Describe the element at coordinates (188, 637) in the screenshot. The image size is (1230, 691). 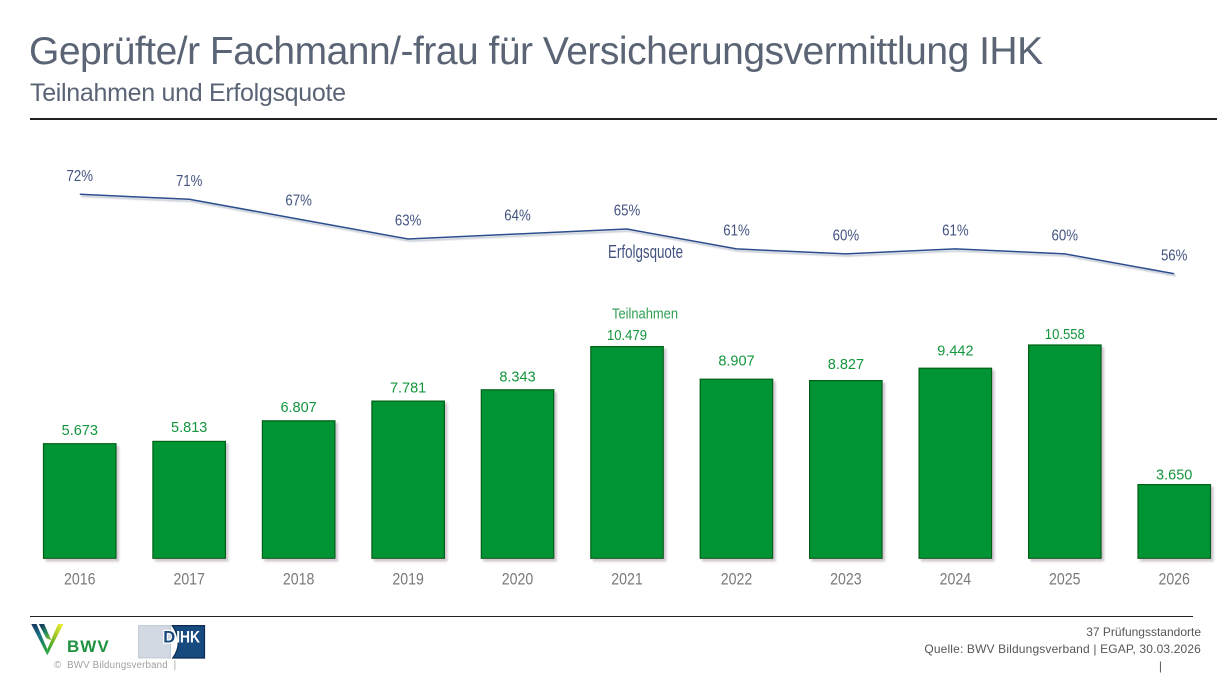
I see `svg-text: IHK` at that location.